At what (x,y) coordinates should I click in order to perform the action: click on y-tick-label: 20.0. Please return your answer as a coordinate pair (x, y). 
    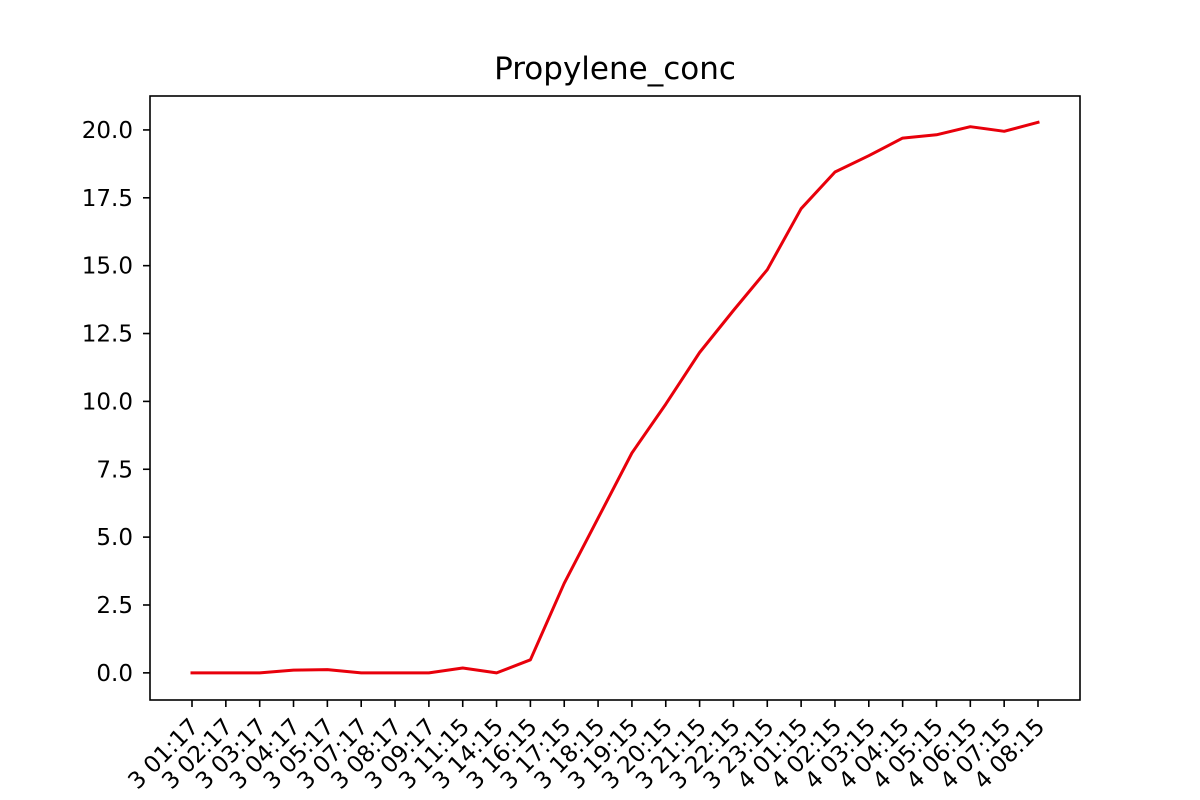
    Looking at the image, I should click on (107, 131).